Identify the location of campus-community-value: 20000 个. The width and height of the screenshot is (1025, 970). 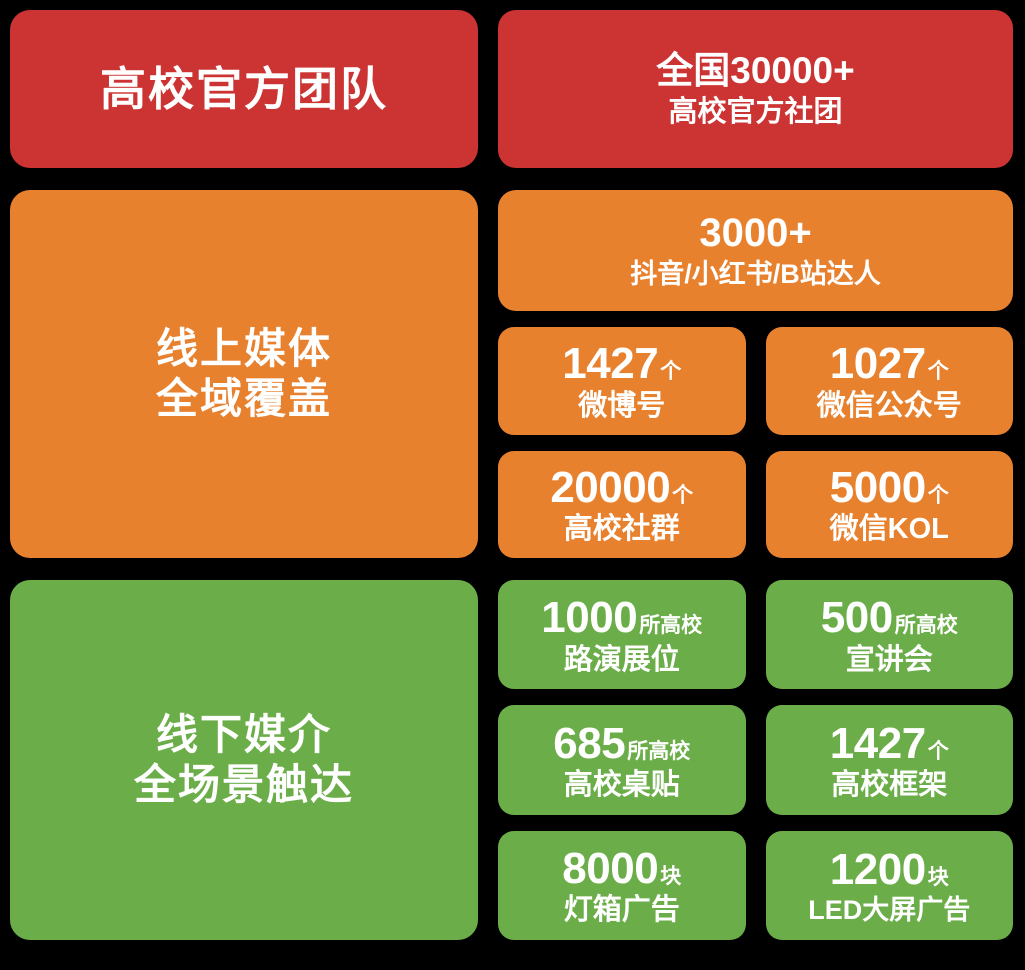
(621, 487).